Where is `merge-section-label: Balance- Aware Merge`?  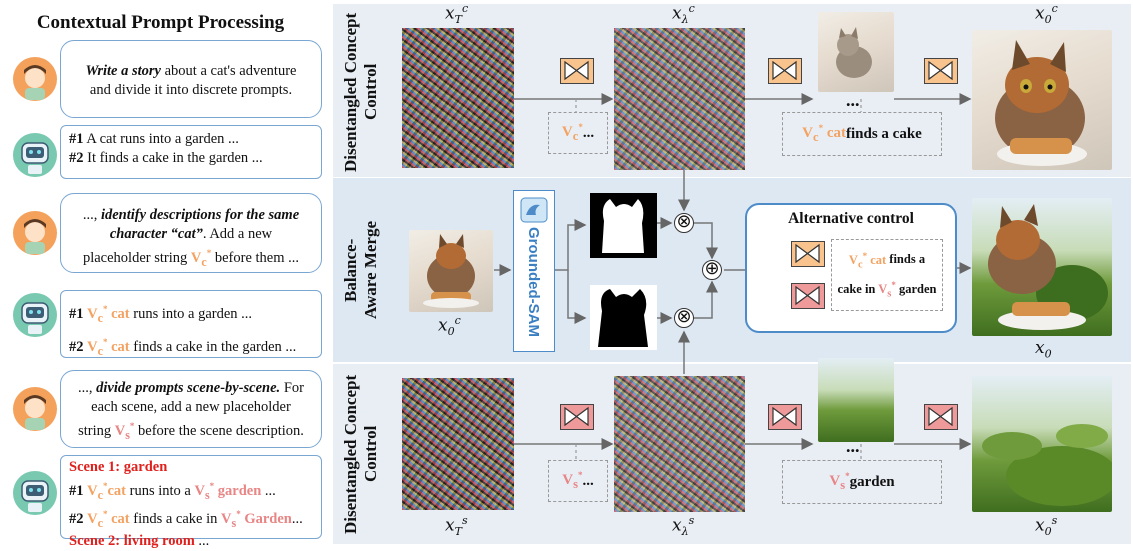
merge-section-label: Balance- Aware Merge is located at coordinates (360, 270).